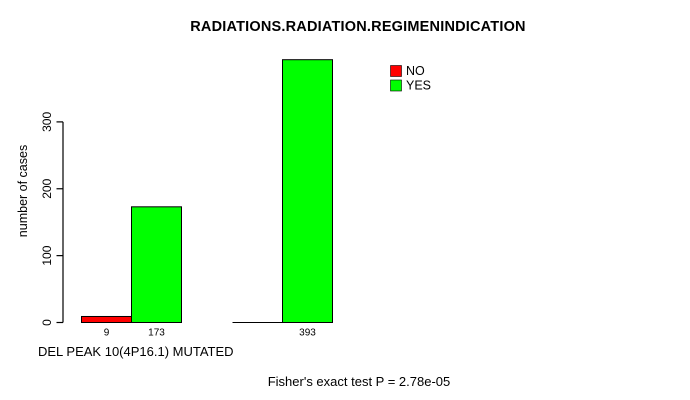 The height and width of the screenshot is (400, 690). I want to click on y-tick-label: 300, so click(47, 122).